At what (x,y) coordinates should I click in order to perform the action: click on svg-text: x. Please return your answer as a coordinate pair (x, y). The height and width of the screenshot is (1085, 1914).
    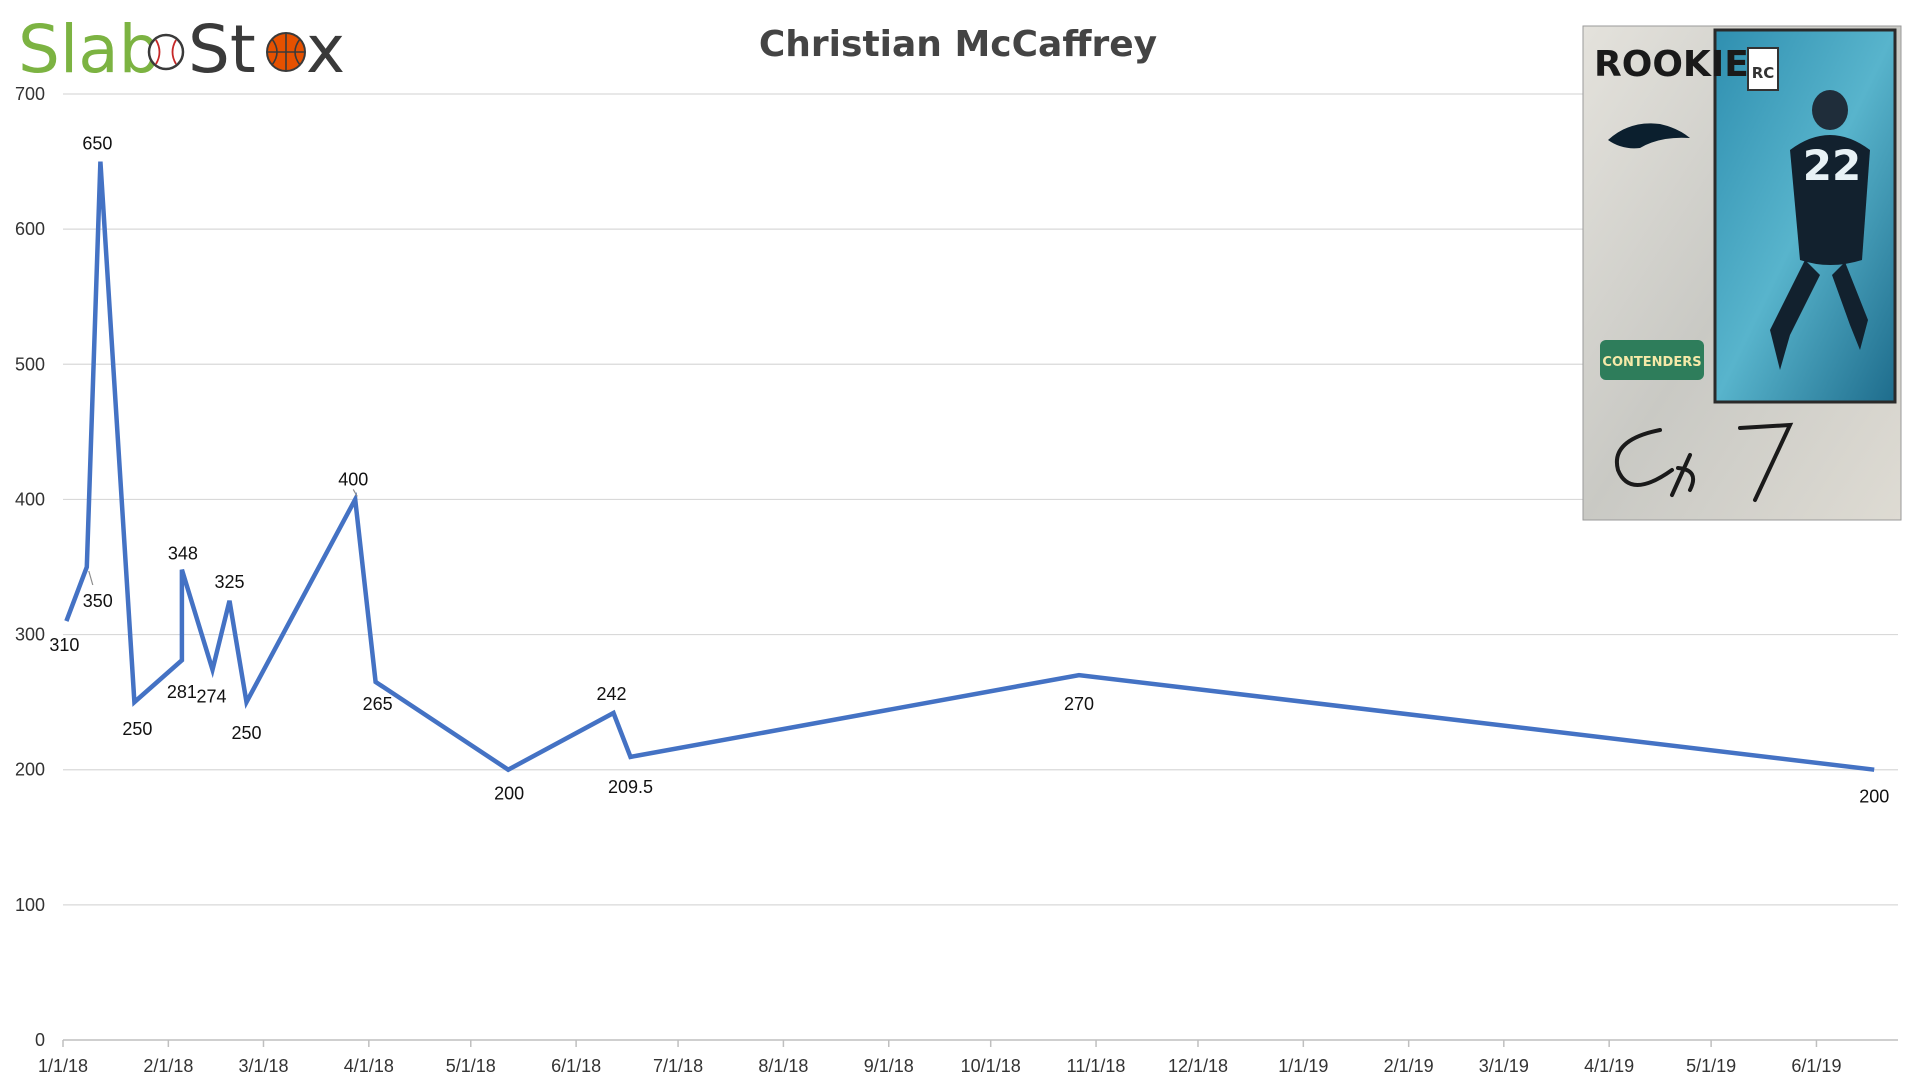
    Looking at the image, I should click on (325, 49).